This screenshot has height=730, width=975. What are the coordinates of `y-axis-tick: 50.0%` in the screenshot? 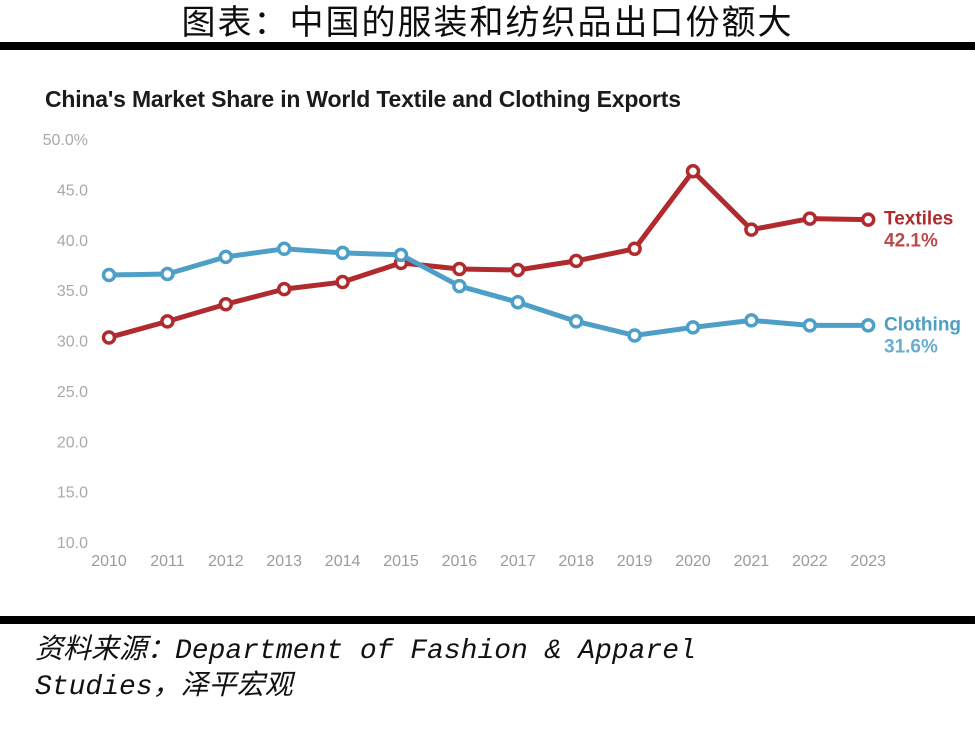 It's located at (65, 140).